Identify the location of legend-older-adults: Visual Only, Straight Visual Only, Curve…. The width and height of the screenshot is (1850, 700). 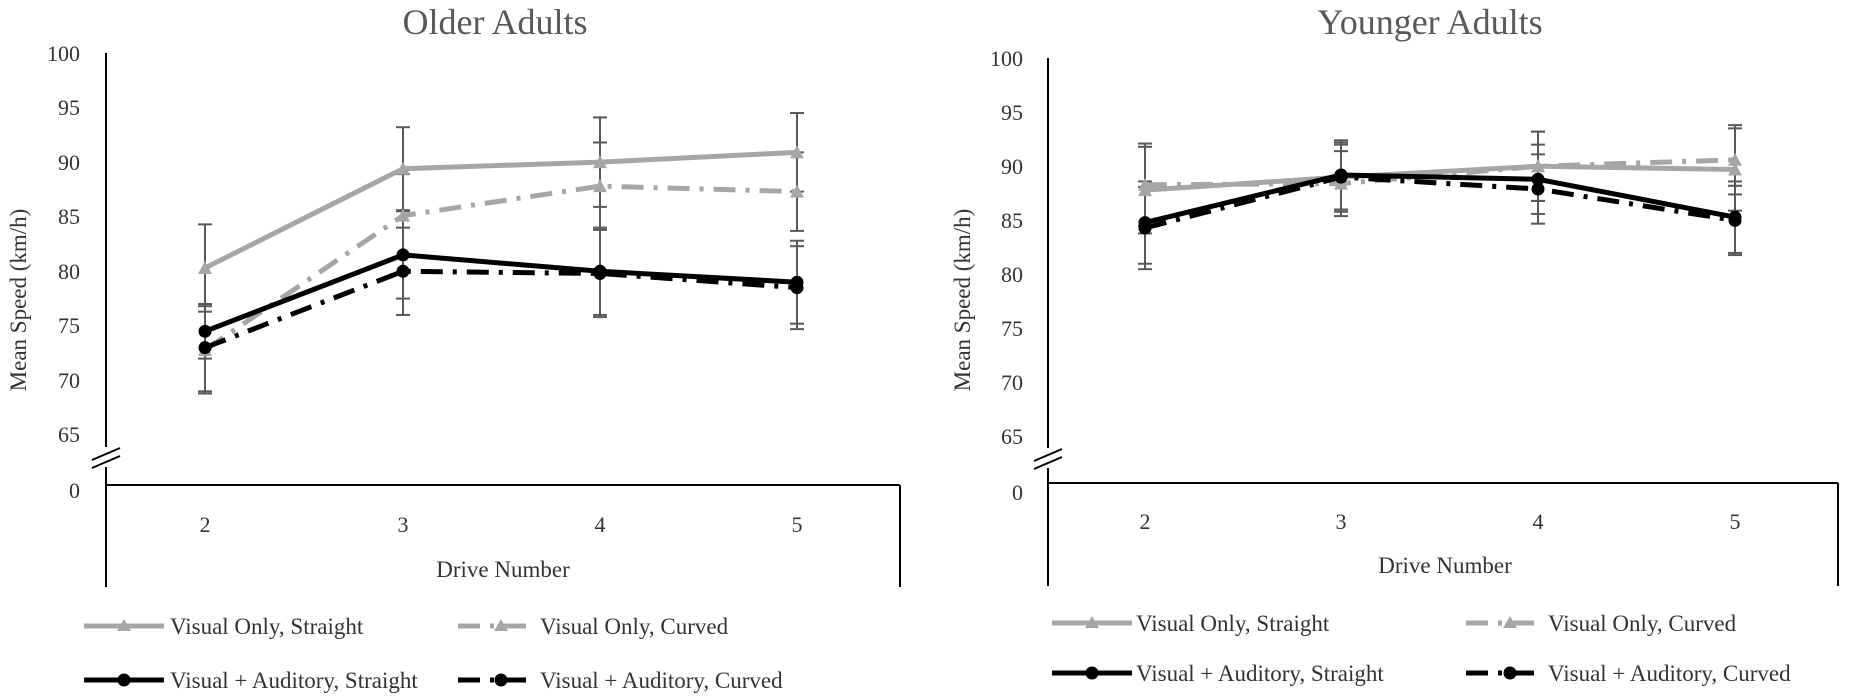
(433, 653).